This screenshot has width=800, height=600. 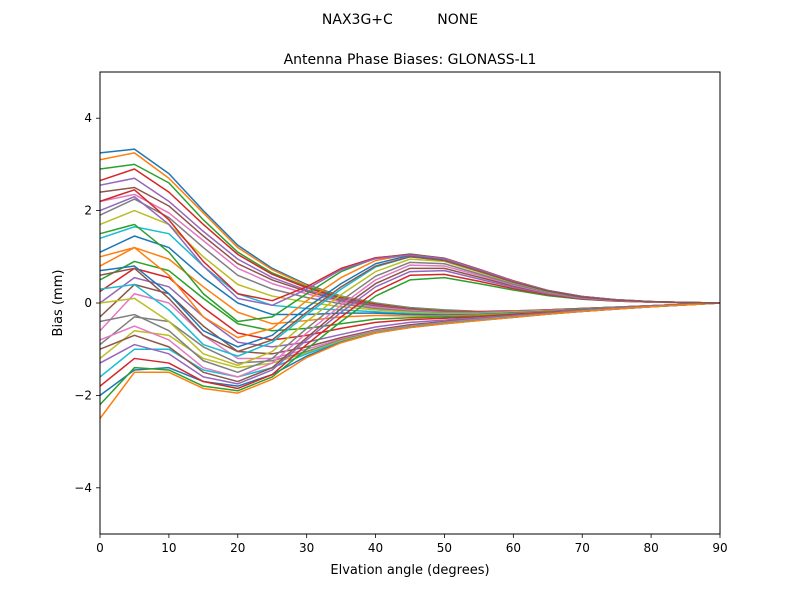 I want to click on x-tick-label: 40, so click(x=375, y=548).